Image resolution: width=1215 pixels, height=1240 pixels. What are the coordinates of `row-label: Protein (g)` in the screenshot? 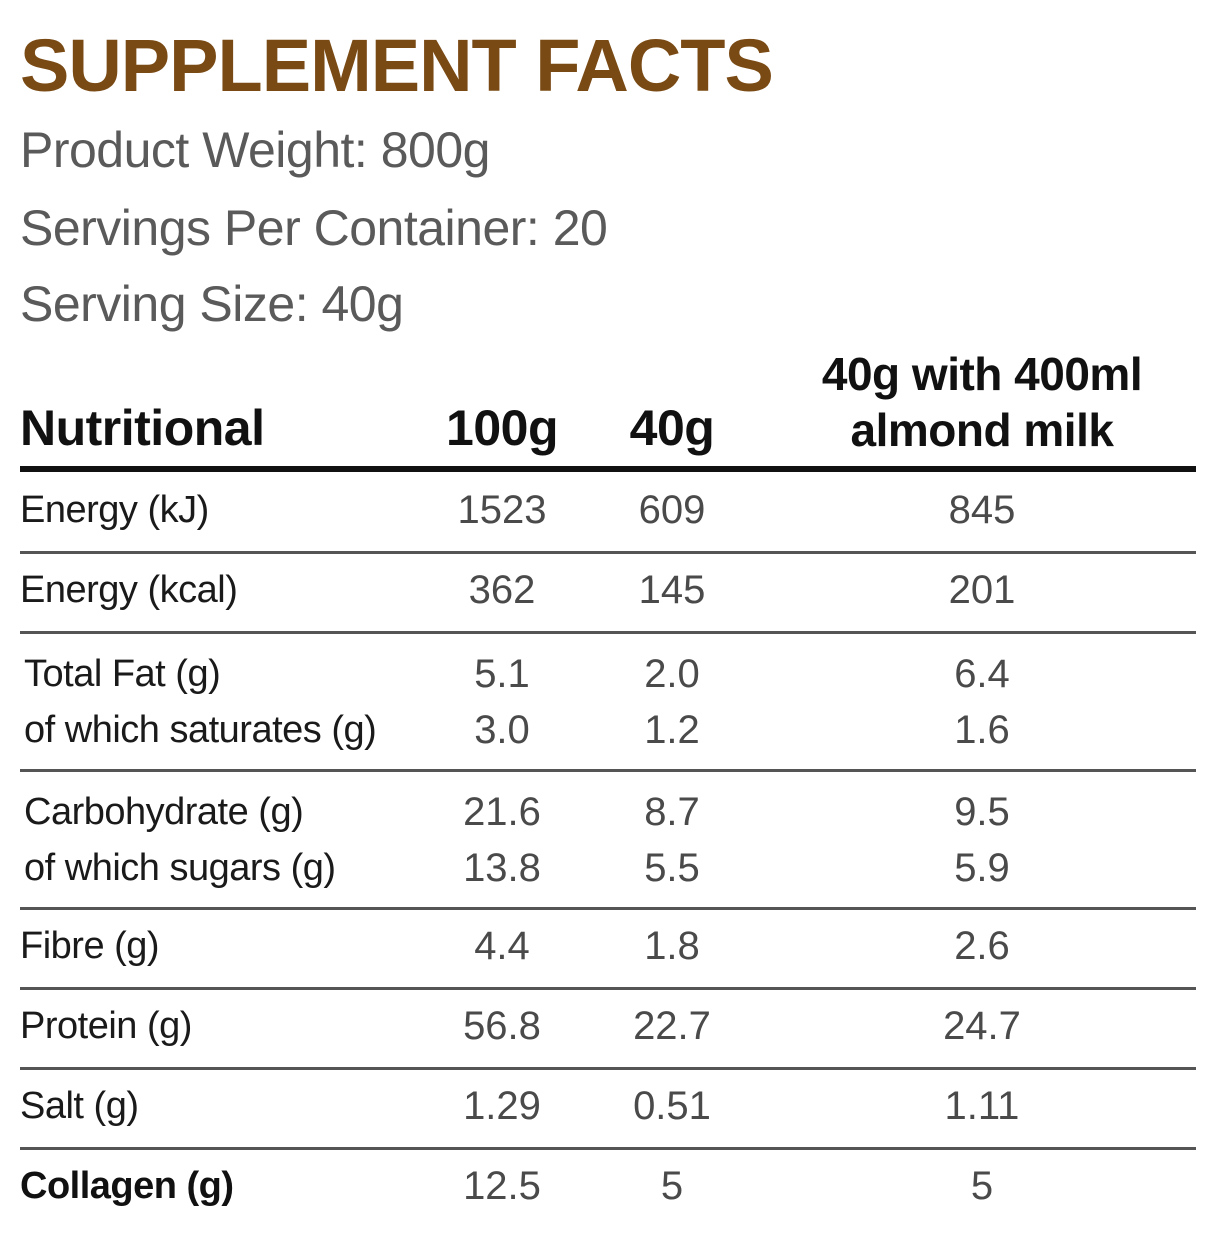 It's located at (106, 1026).